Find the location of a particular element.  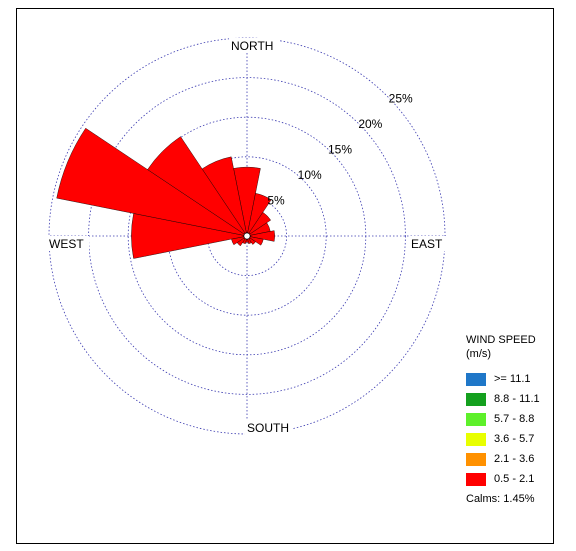

legend-item: 5.7 - 8.8 is located at coordinates (516, 419).